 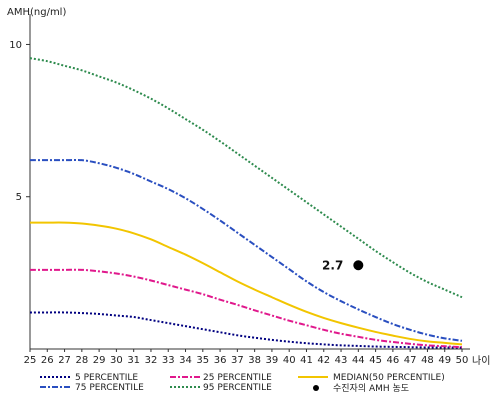 I want to click on legend-item-95-percentile: 95 PERCENTILE, so click(x=221, y=388).